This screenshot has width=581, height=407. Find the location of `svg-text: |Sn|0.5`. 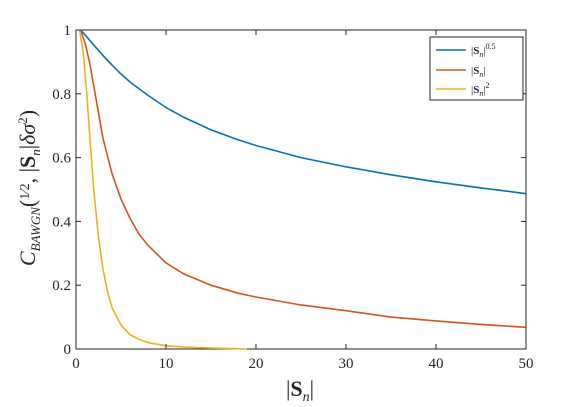

svg-text: |Sn|0.5 is located at coordinates (483, 50).